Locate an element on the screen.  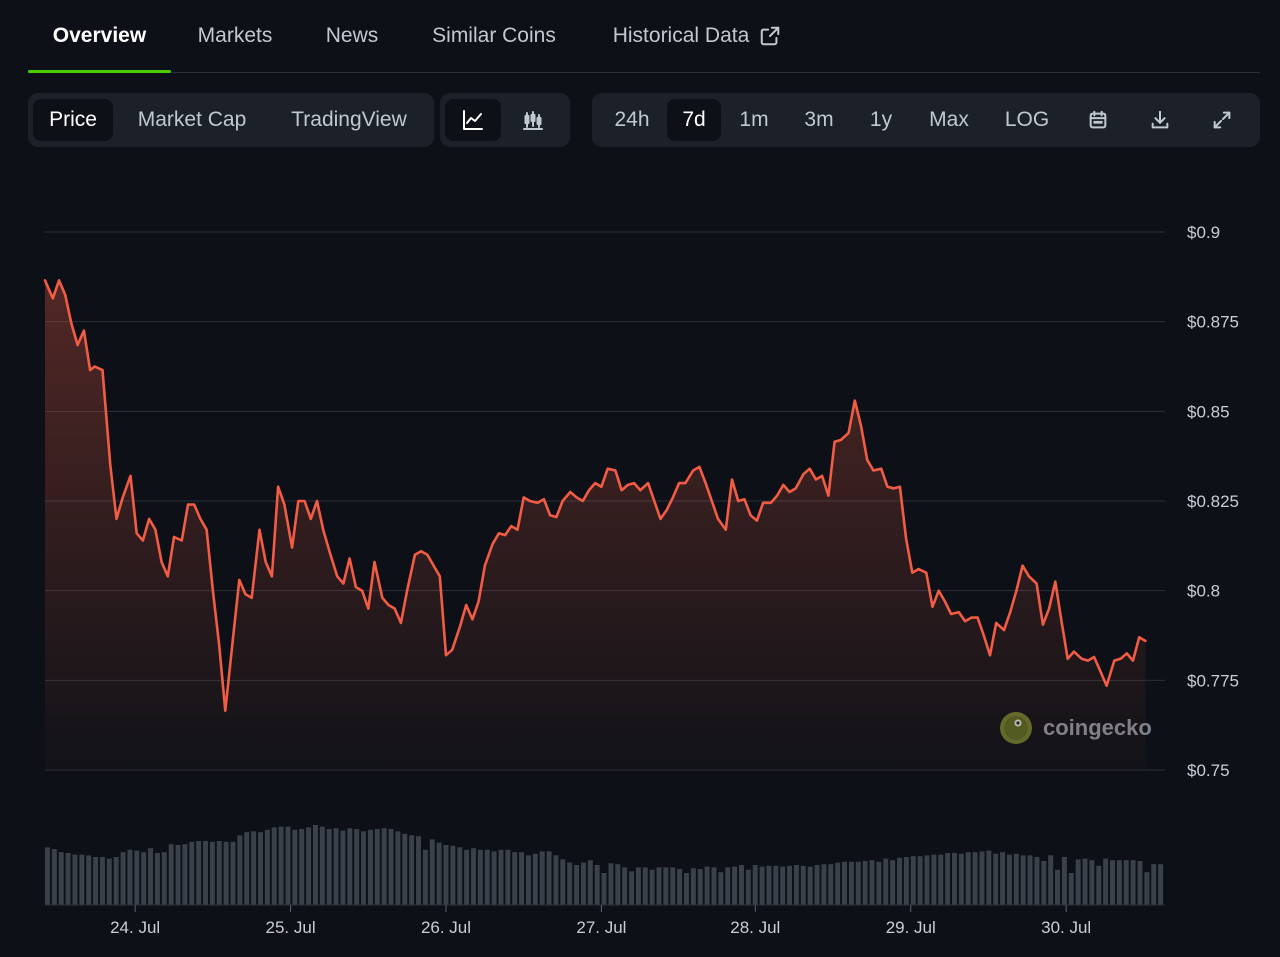
chart-style-toggle-group is located at coordinates (505, 120).